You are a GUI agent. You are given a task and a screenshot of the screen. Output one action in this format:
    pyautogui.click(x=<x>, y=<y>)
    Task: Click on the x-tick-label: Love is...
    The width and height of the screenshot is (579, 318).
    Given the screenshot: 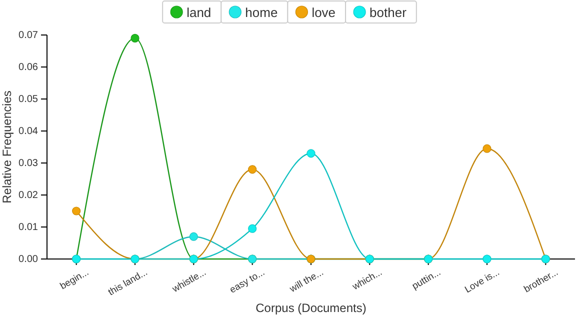 What is the action you would take?
    pyautogui.click(x=482, y=281)
    